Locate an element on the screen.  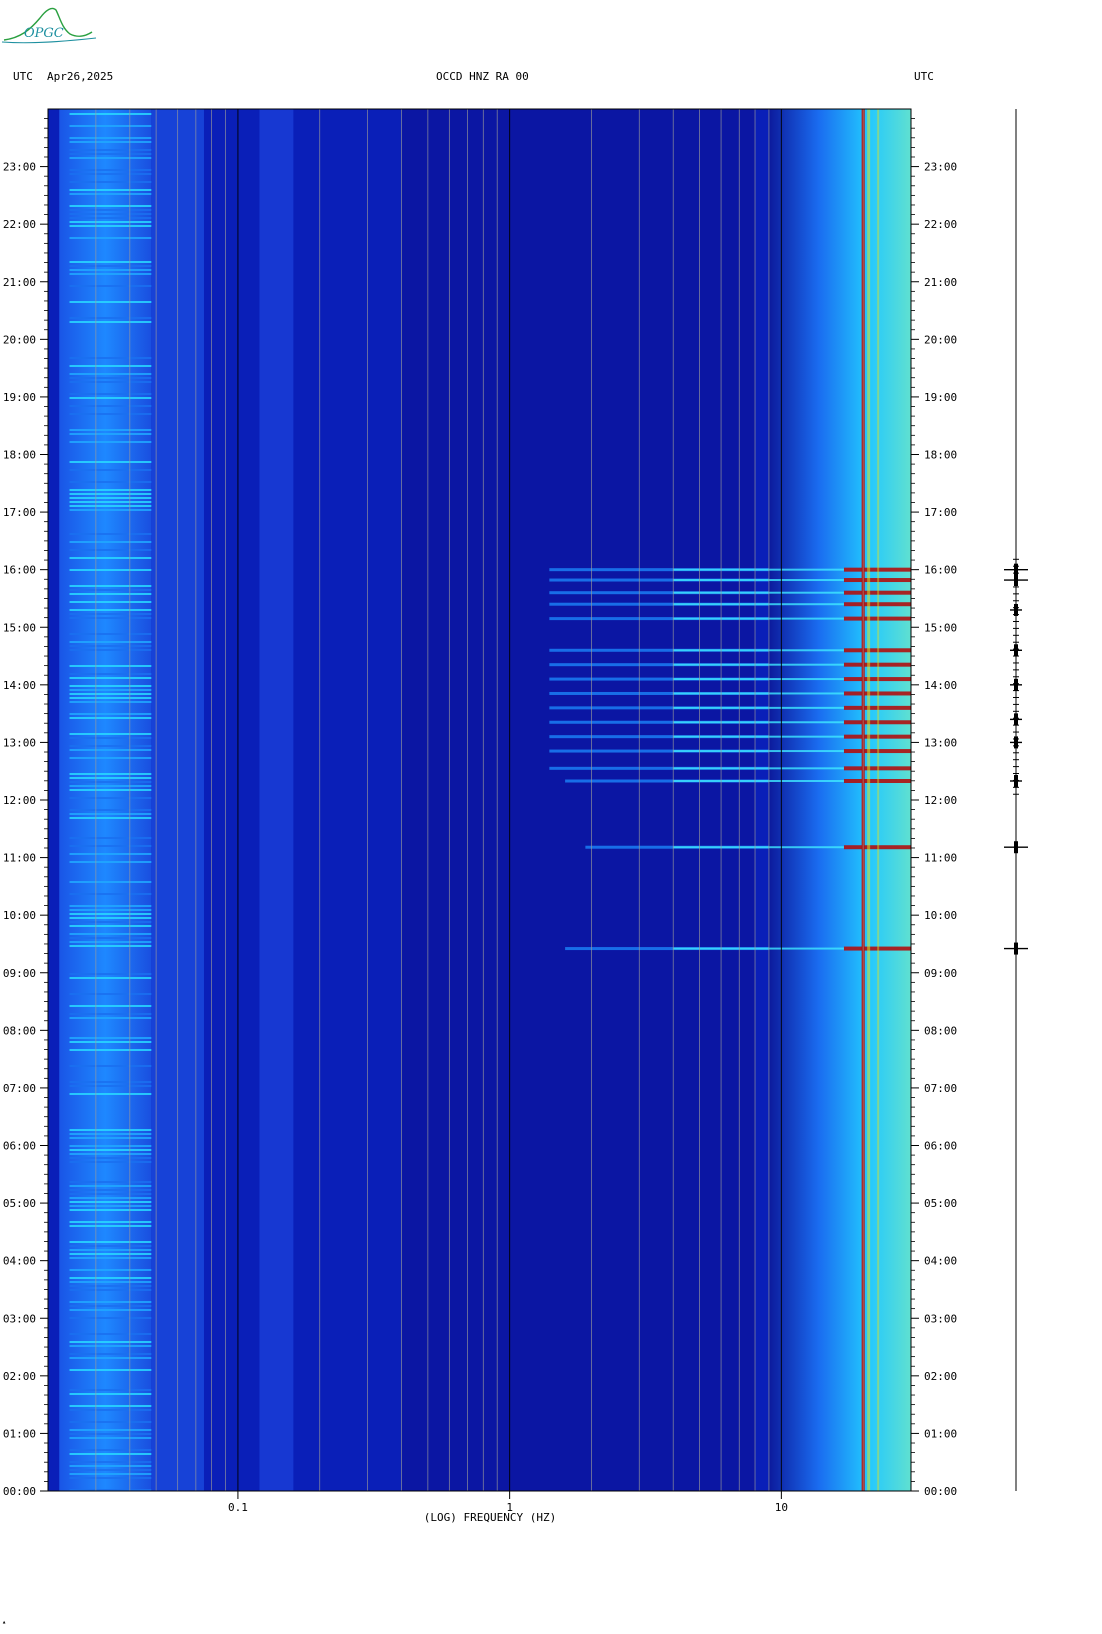
y-tick-label-right: 03:00 is located at coordinates (940, 1318).